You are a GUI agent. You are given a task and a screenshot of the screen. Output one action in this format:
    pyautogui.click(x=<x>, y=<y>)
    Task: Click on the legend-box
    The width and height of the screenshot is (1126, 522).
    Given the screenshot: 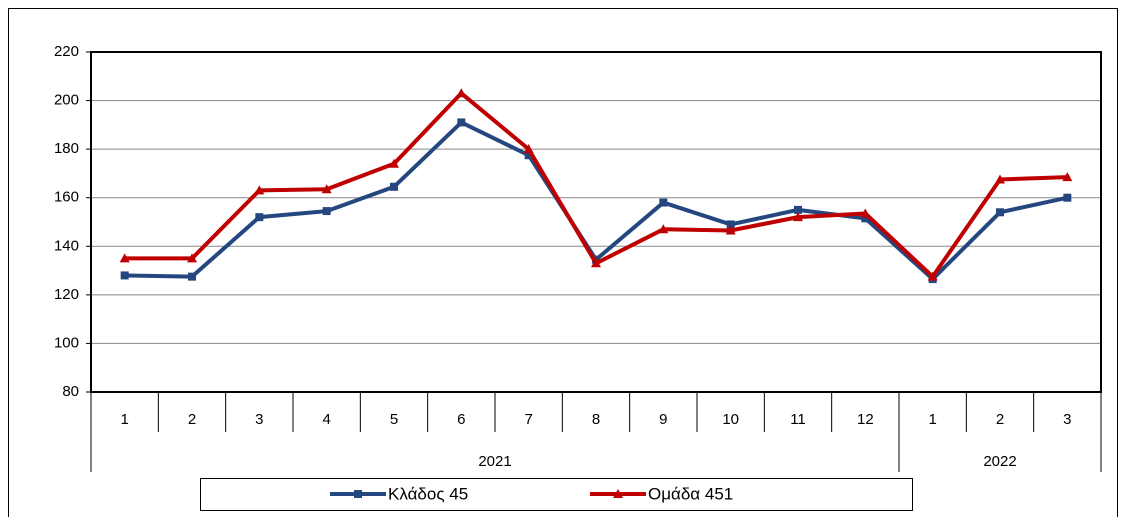 What is the action you would take?
    pyautogui.click(x=556, y=494)
    